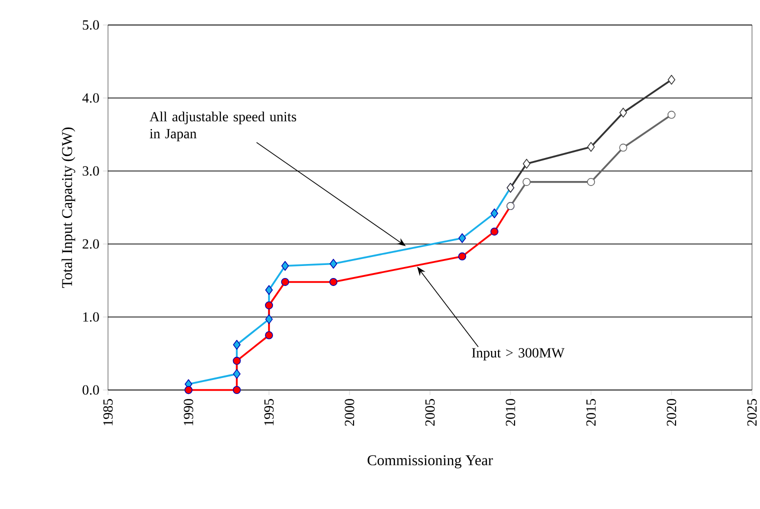 This screenshot has height=509, width=760. What do you see at coordinates (90, 390) in the screenshot?
I see `y-tick-label: 0.0` at bounding box center [90, 390].